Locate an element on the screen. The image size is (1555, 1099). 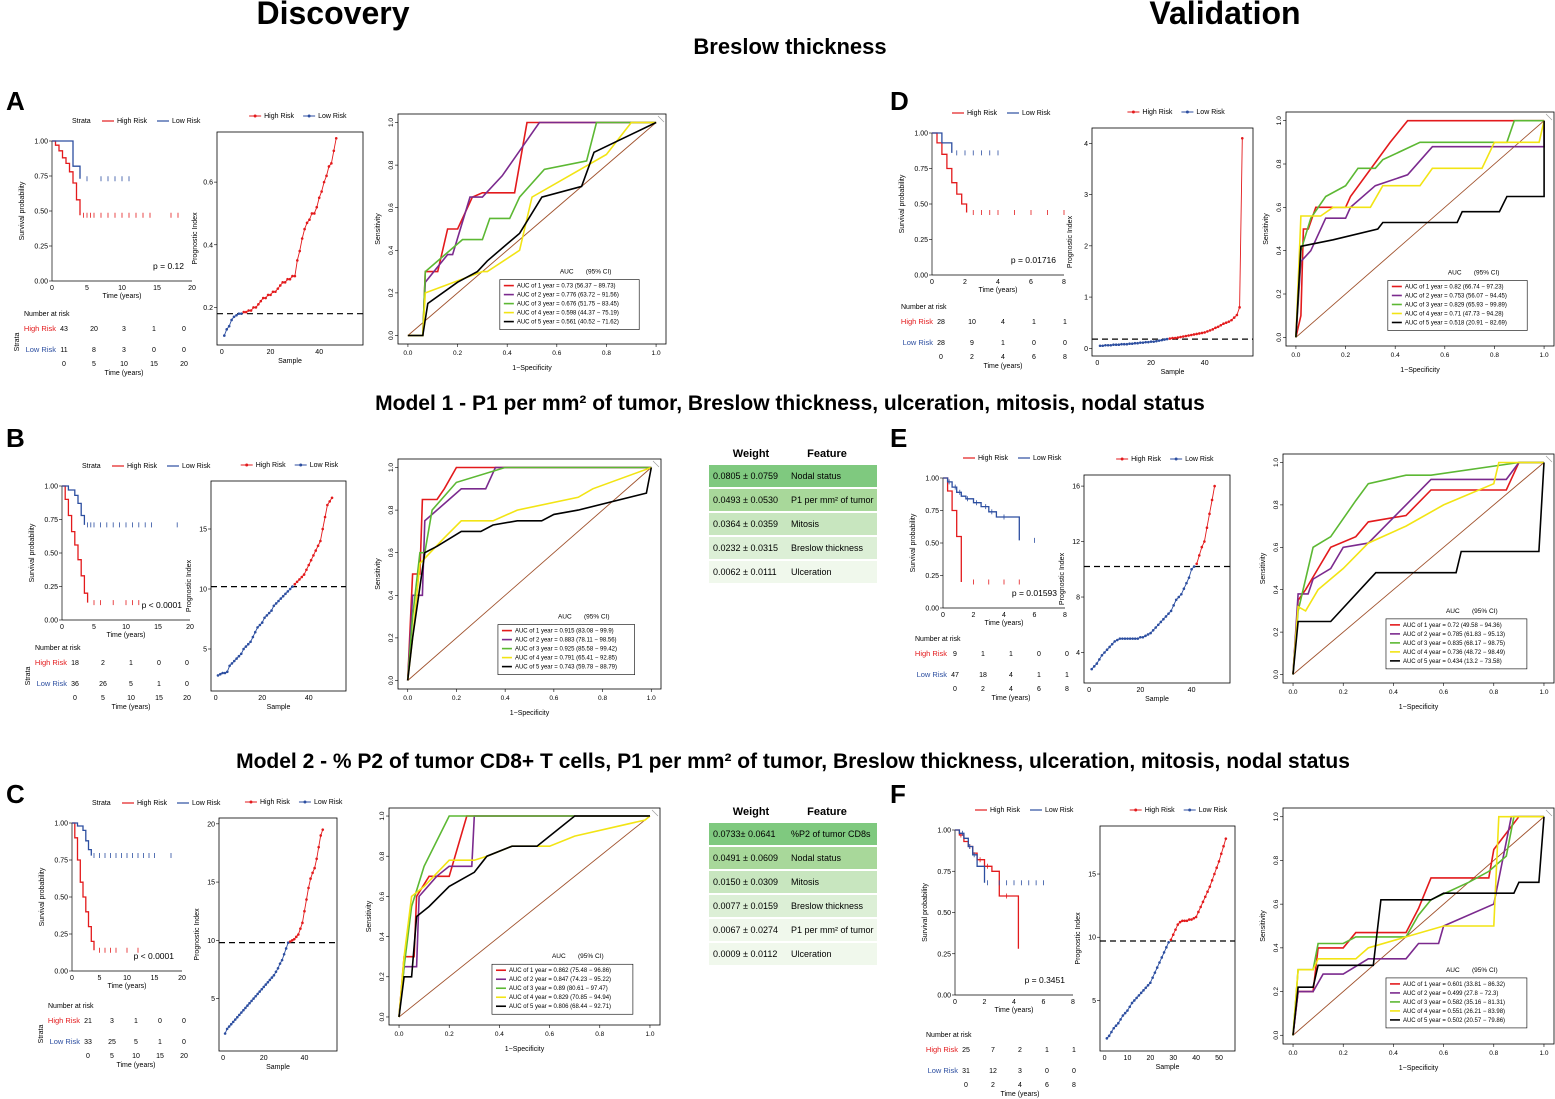
roc-diagonal is located at coordinates (1420, 229).